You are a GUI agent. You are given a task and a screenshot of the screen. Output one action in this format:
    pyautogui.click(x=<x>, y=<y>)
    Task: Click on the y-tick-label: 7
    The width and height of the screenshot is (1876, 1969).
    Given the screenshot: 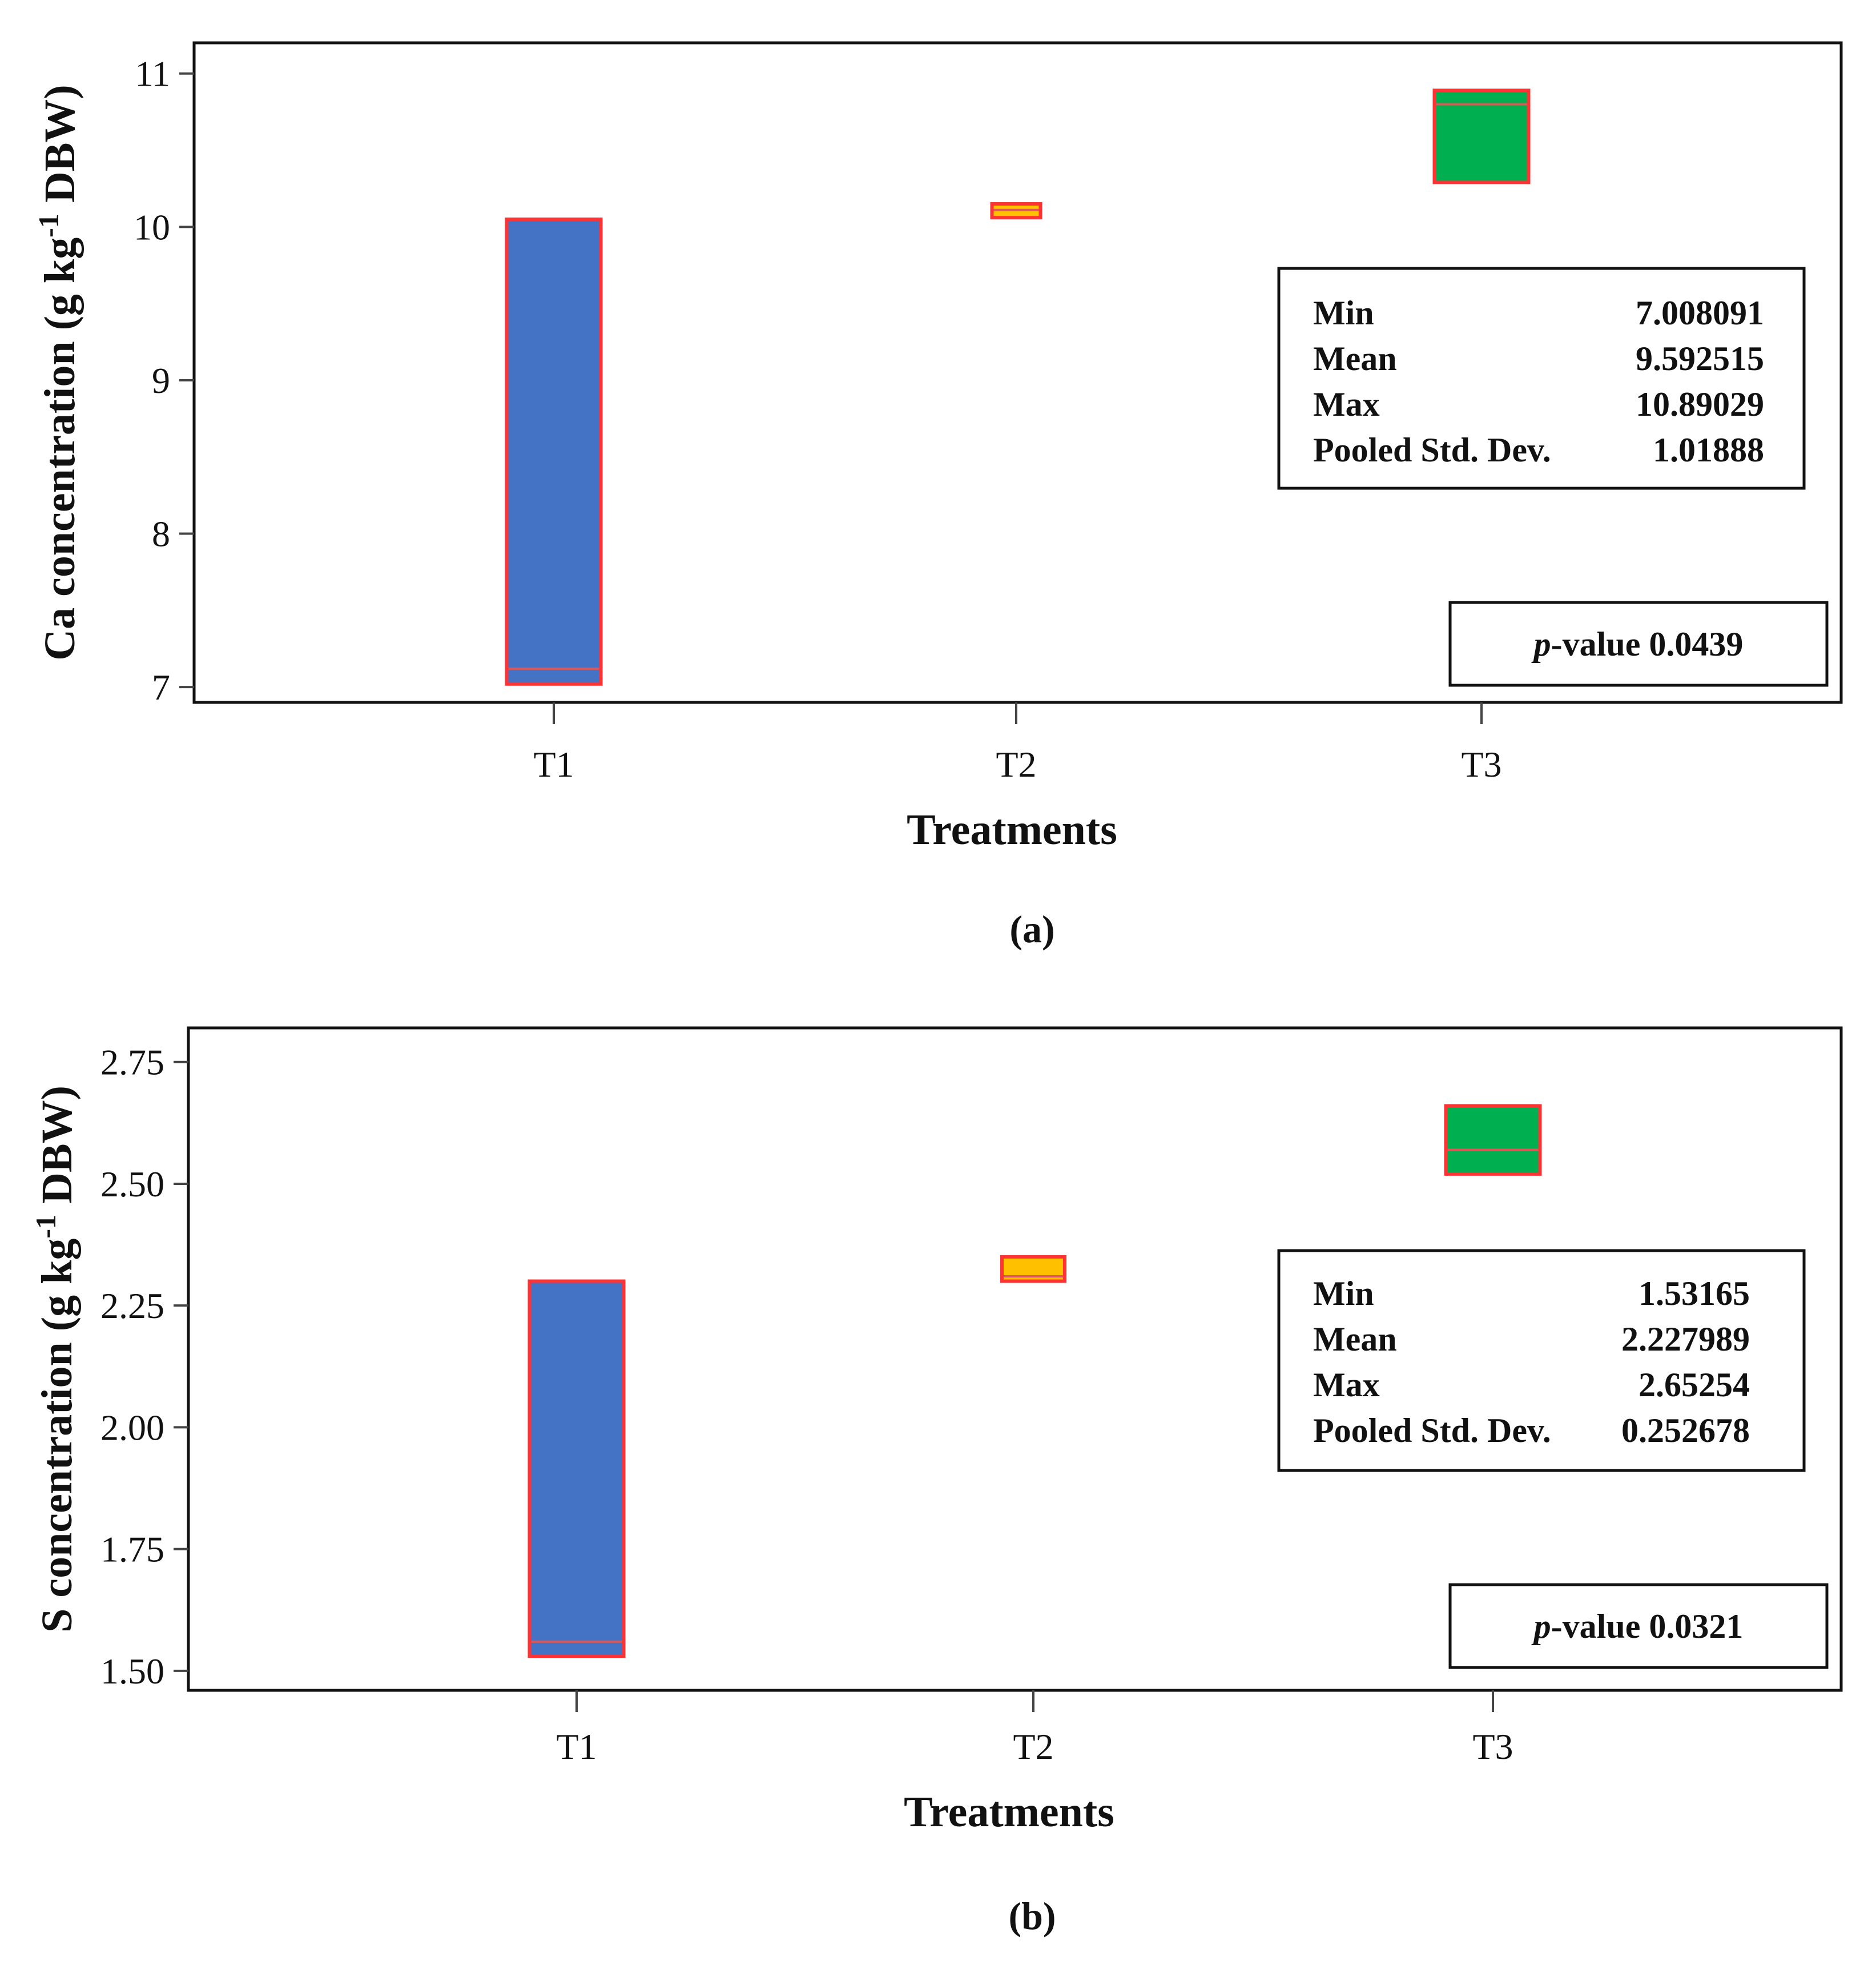 What is the action you would take?
    pyautogui.click(x=161, y=687)
    